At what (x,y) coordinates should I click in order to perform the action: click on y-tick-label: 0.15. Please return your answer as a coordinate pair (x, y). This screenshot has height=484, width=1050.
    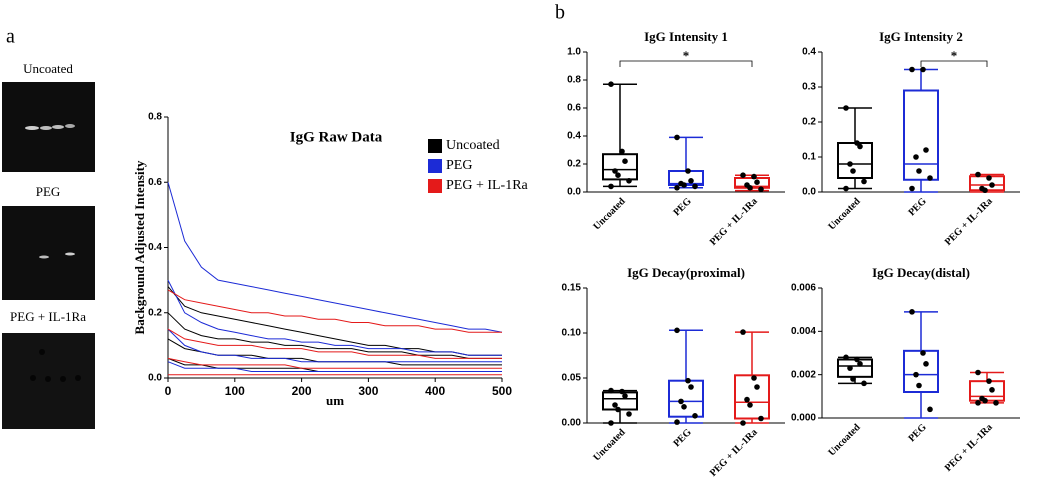
    Looking at the image, I should click on (572, 288).